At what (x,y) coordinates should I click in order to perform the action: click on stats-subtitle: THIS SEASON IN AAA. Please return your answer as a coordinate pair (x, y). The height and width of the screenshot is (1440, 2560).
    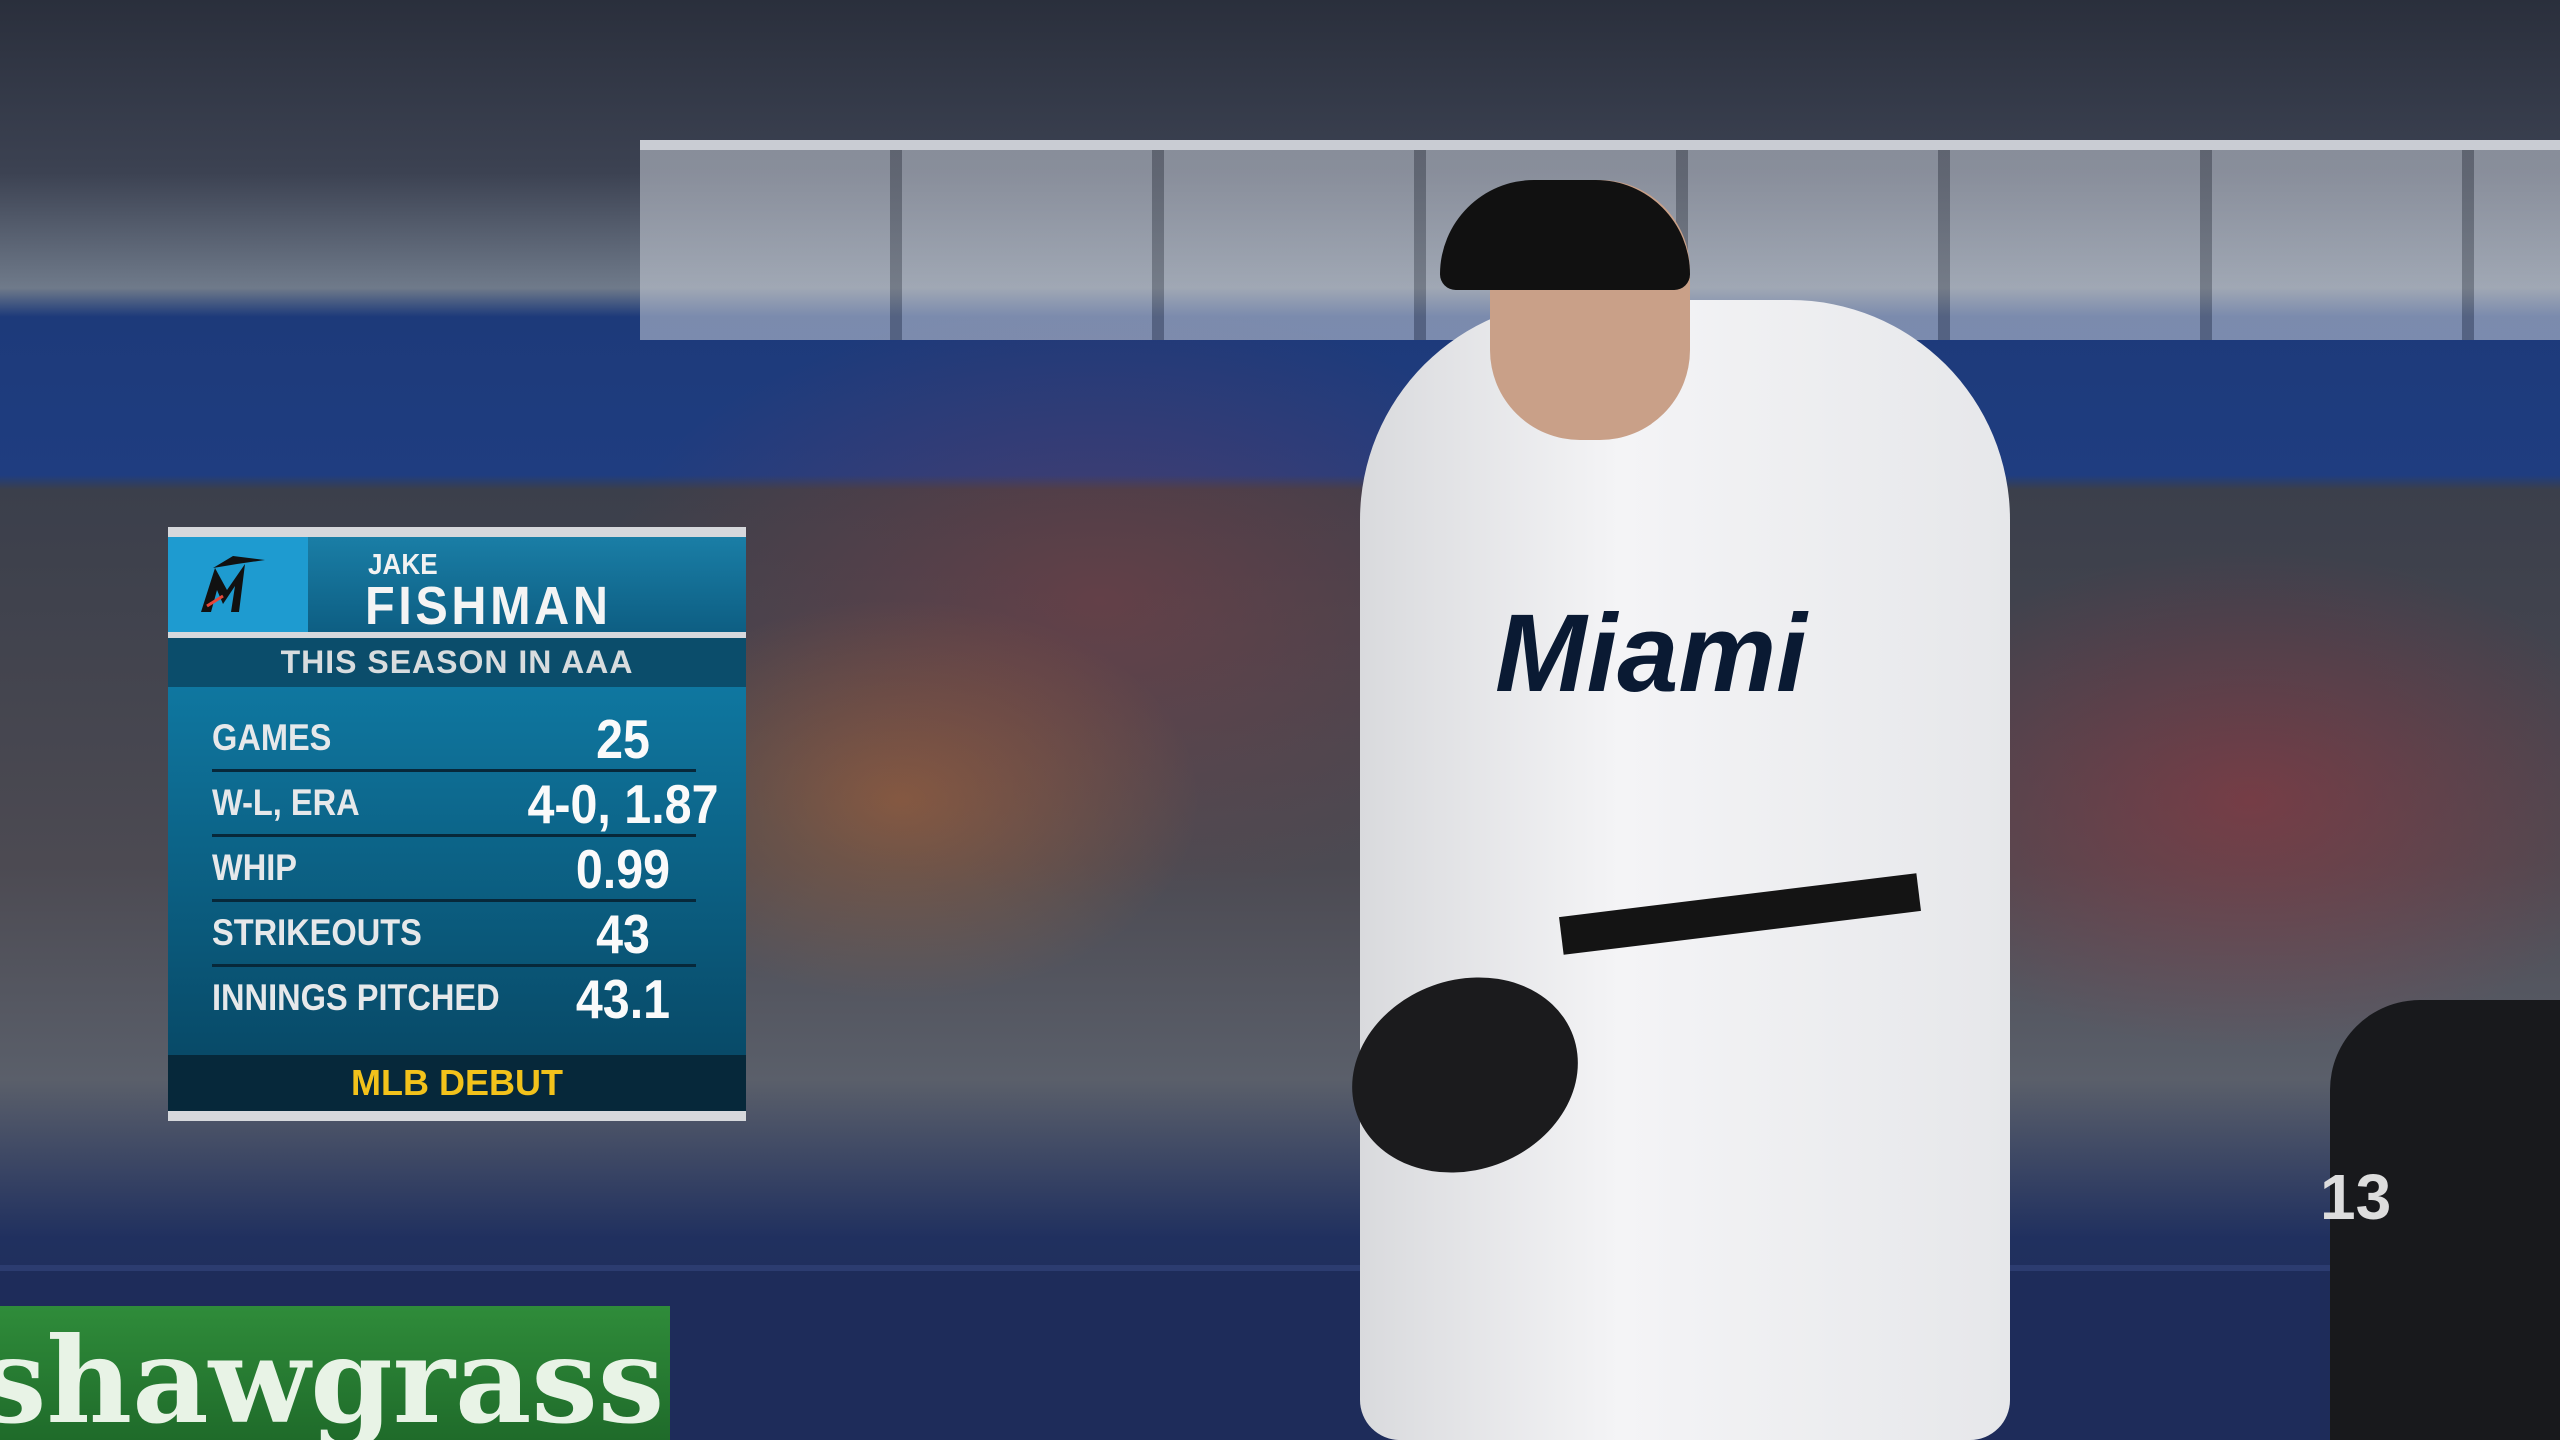
    Looking at the image, I should click on (457, 662).